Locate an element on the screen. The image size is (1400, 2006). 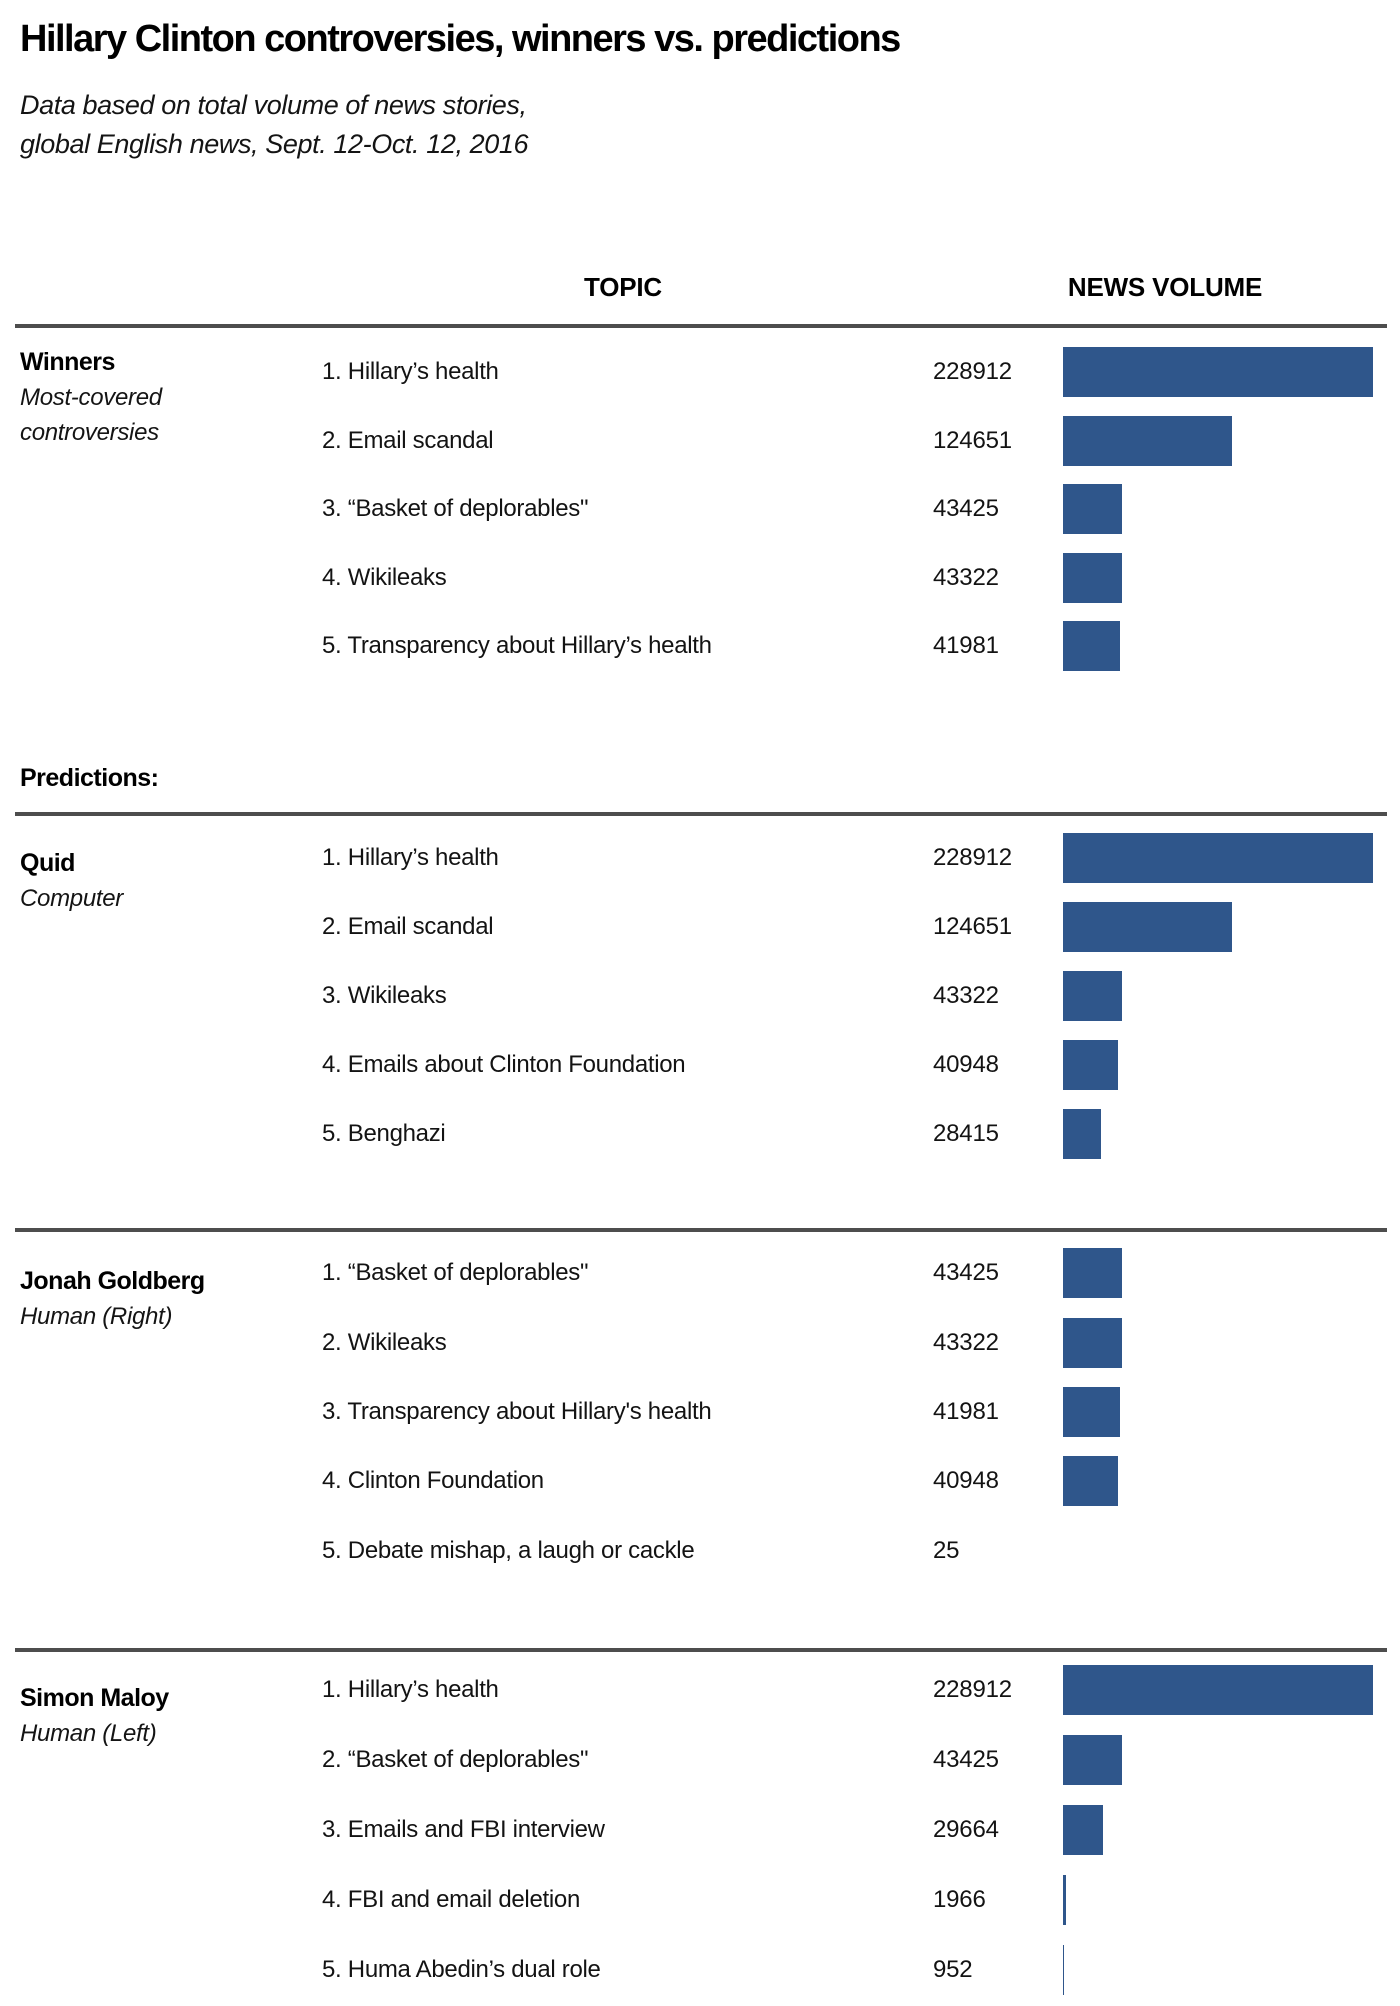
topic-label: 1. “Basket of deplorables" is located at coordinates (455, 1272).